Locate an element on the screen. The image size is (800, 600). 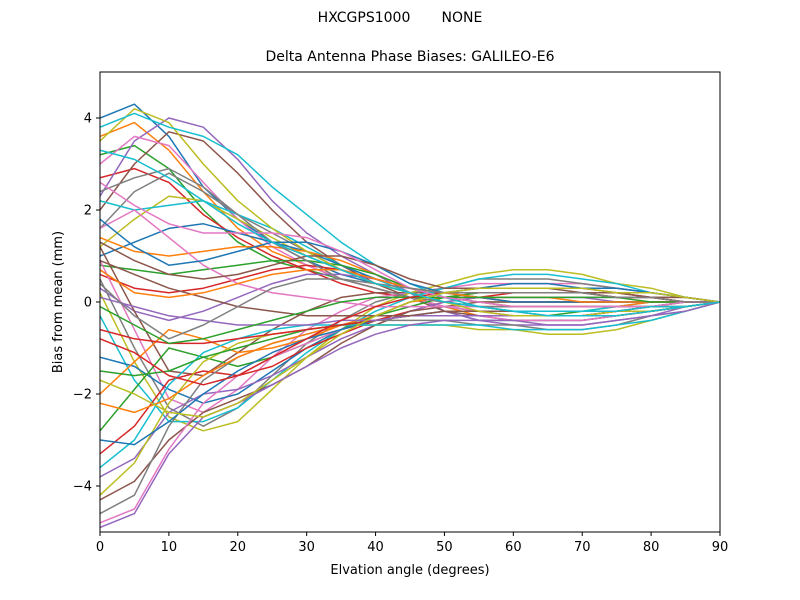
chart-title: Delta Antenna Phase Biases: GALILEO-E6 is located at coordinates (410, 57).